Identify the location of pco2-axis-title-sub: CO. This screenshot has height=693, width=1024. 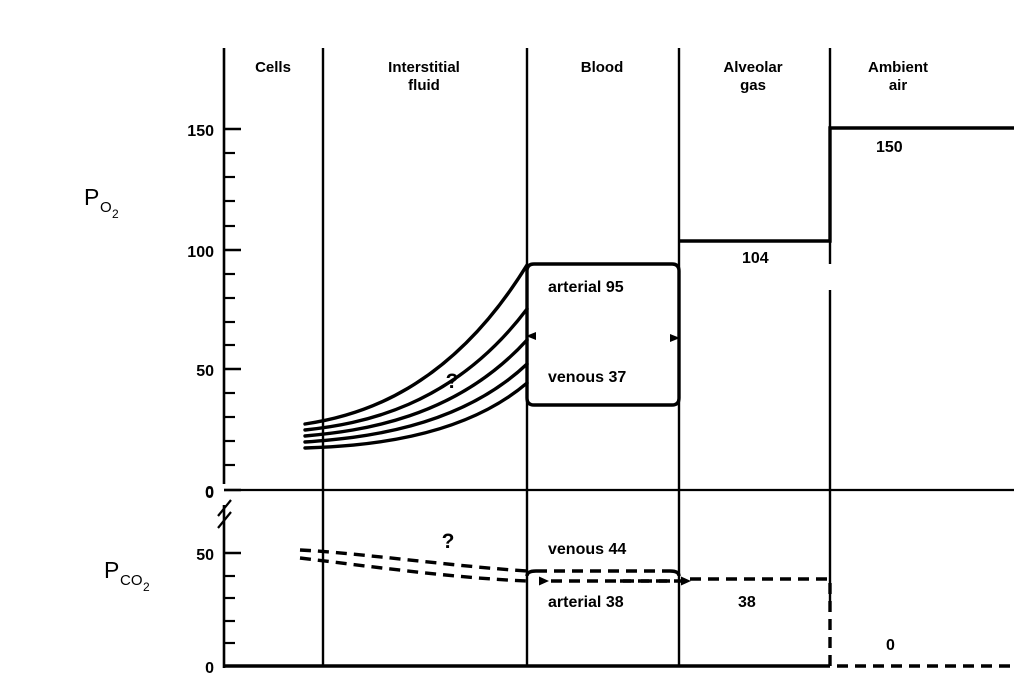
(131, 580).